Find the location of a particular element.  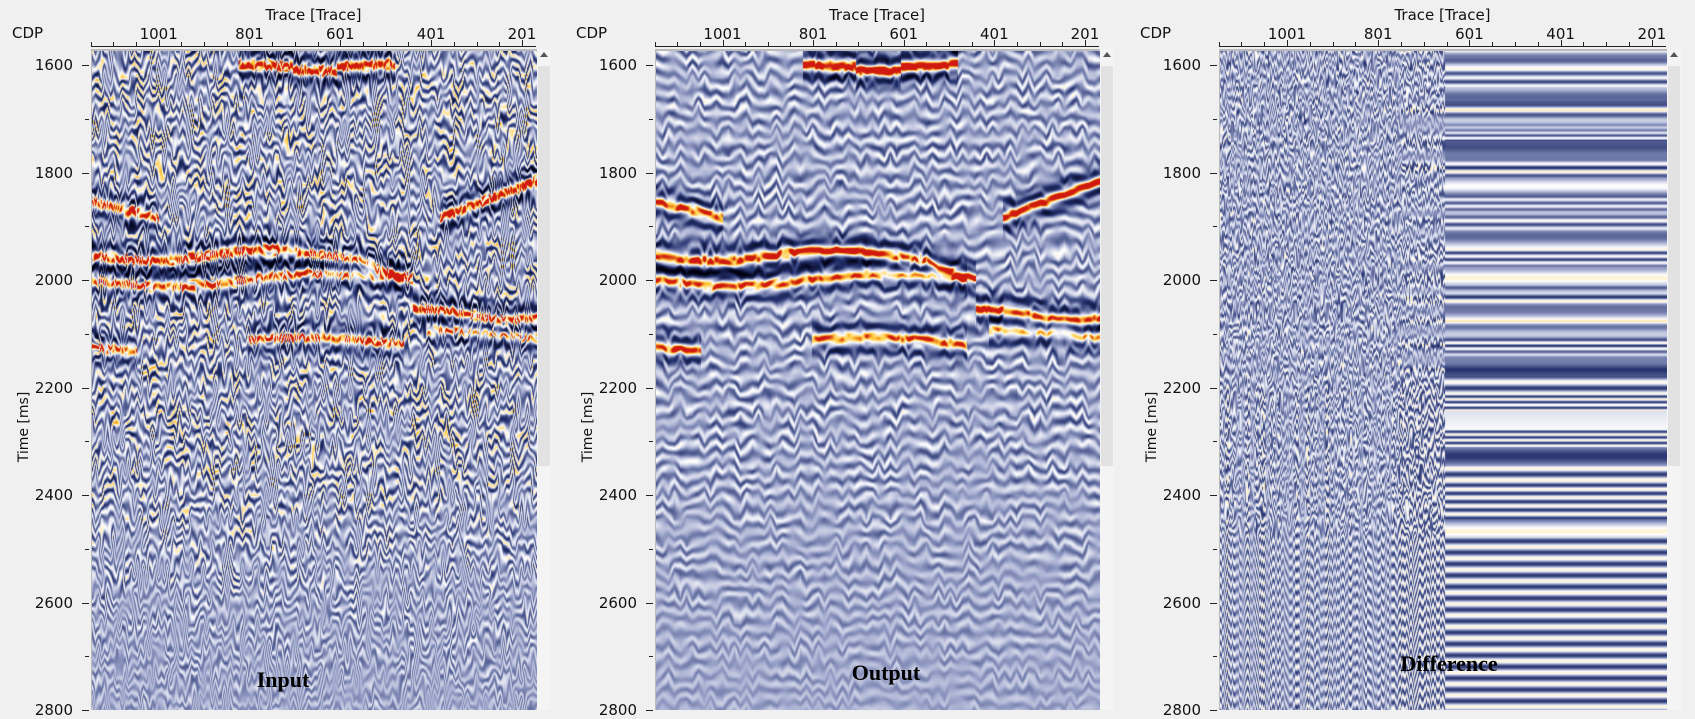

x-axis-key-label: CDP is located at coordinates (1156, 33).